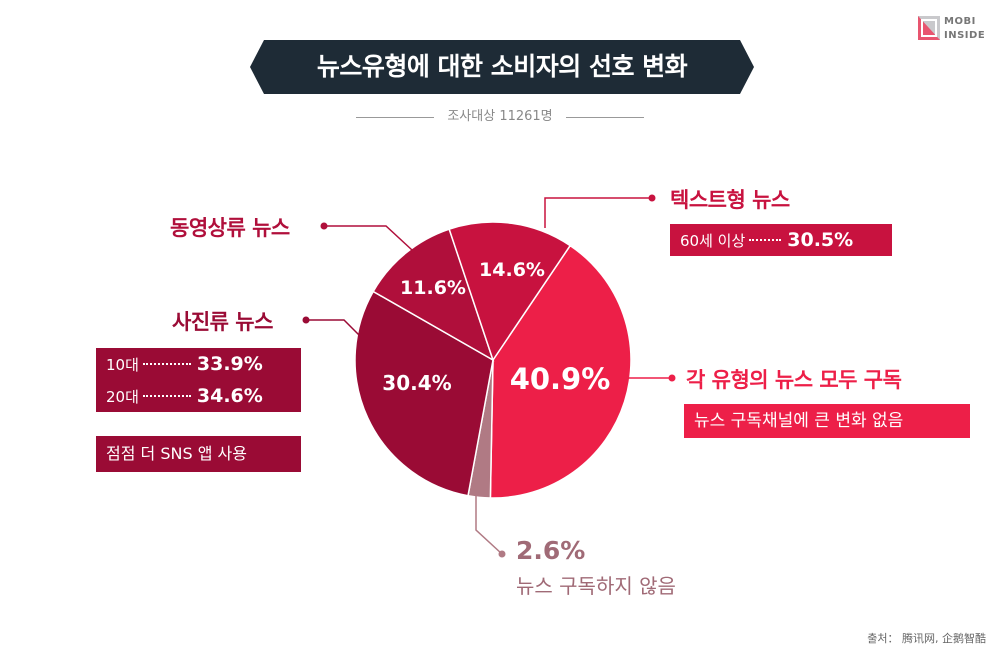 The height and width of the screenshot is (660, 1000). Describe the element at coordinates (198, 454) in the screenshot. I see `photo-news-note: 점점 더 SNS 앱 사용` at that location.